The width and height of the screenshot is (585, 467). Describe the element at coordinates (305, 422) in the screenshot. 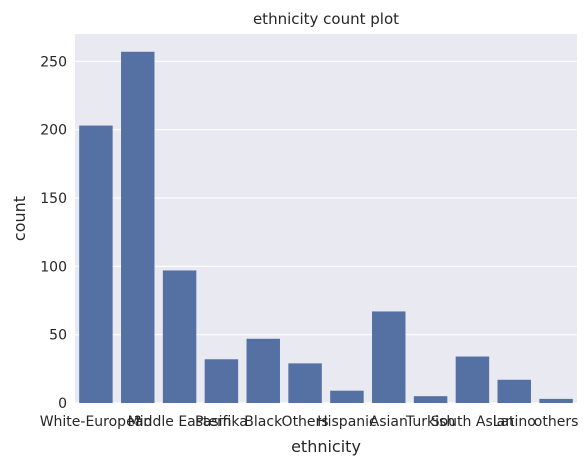

I see `x-tick-label: Others` at that location.